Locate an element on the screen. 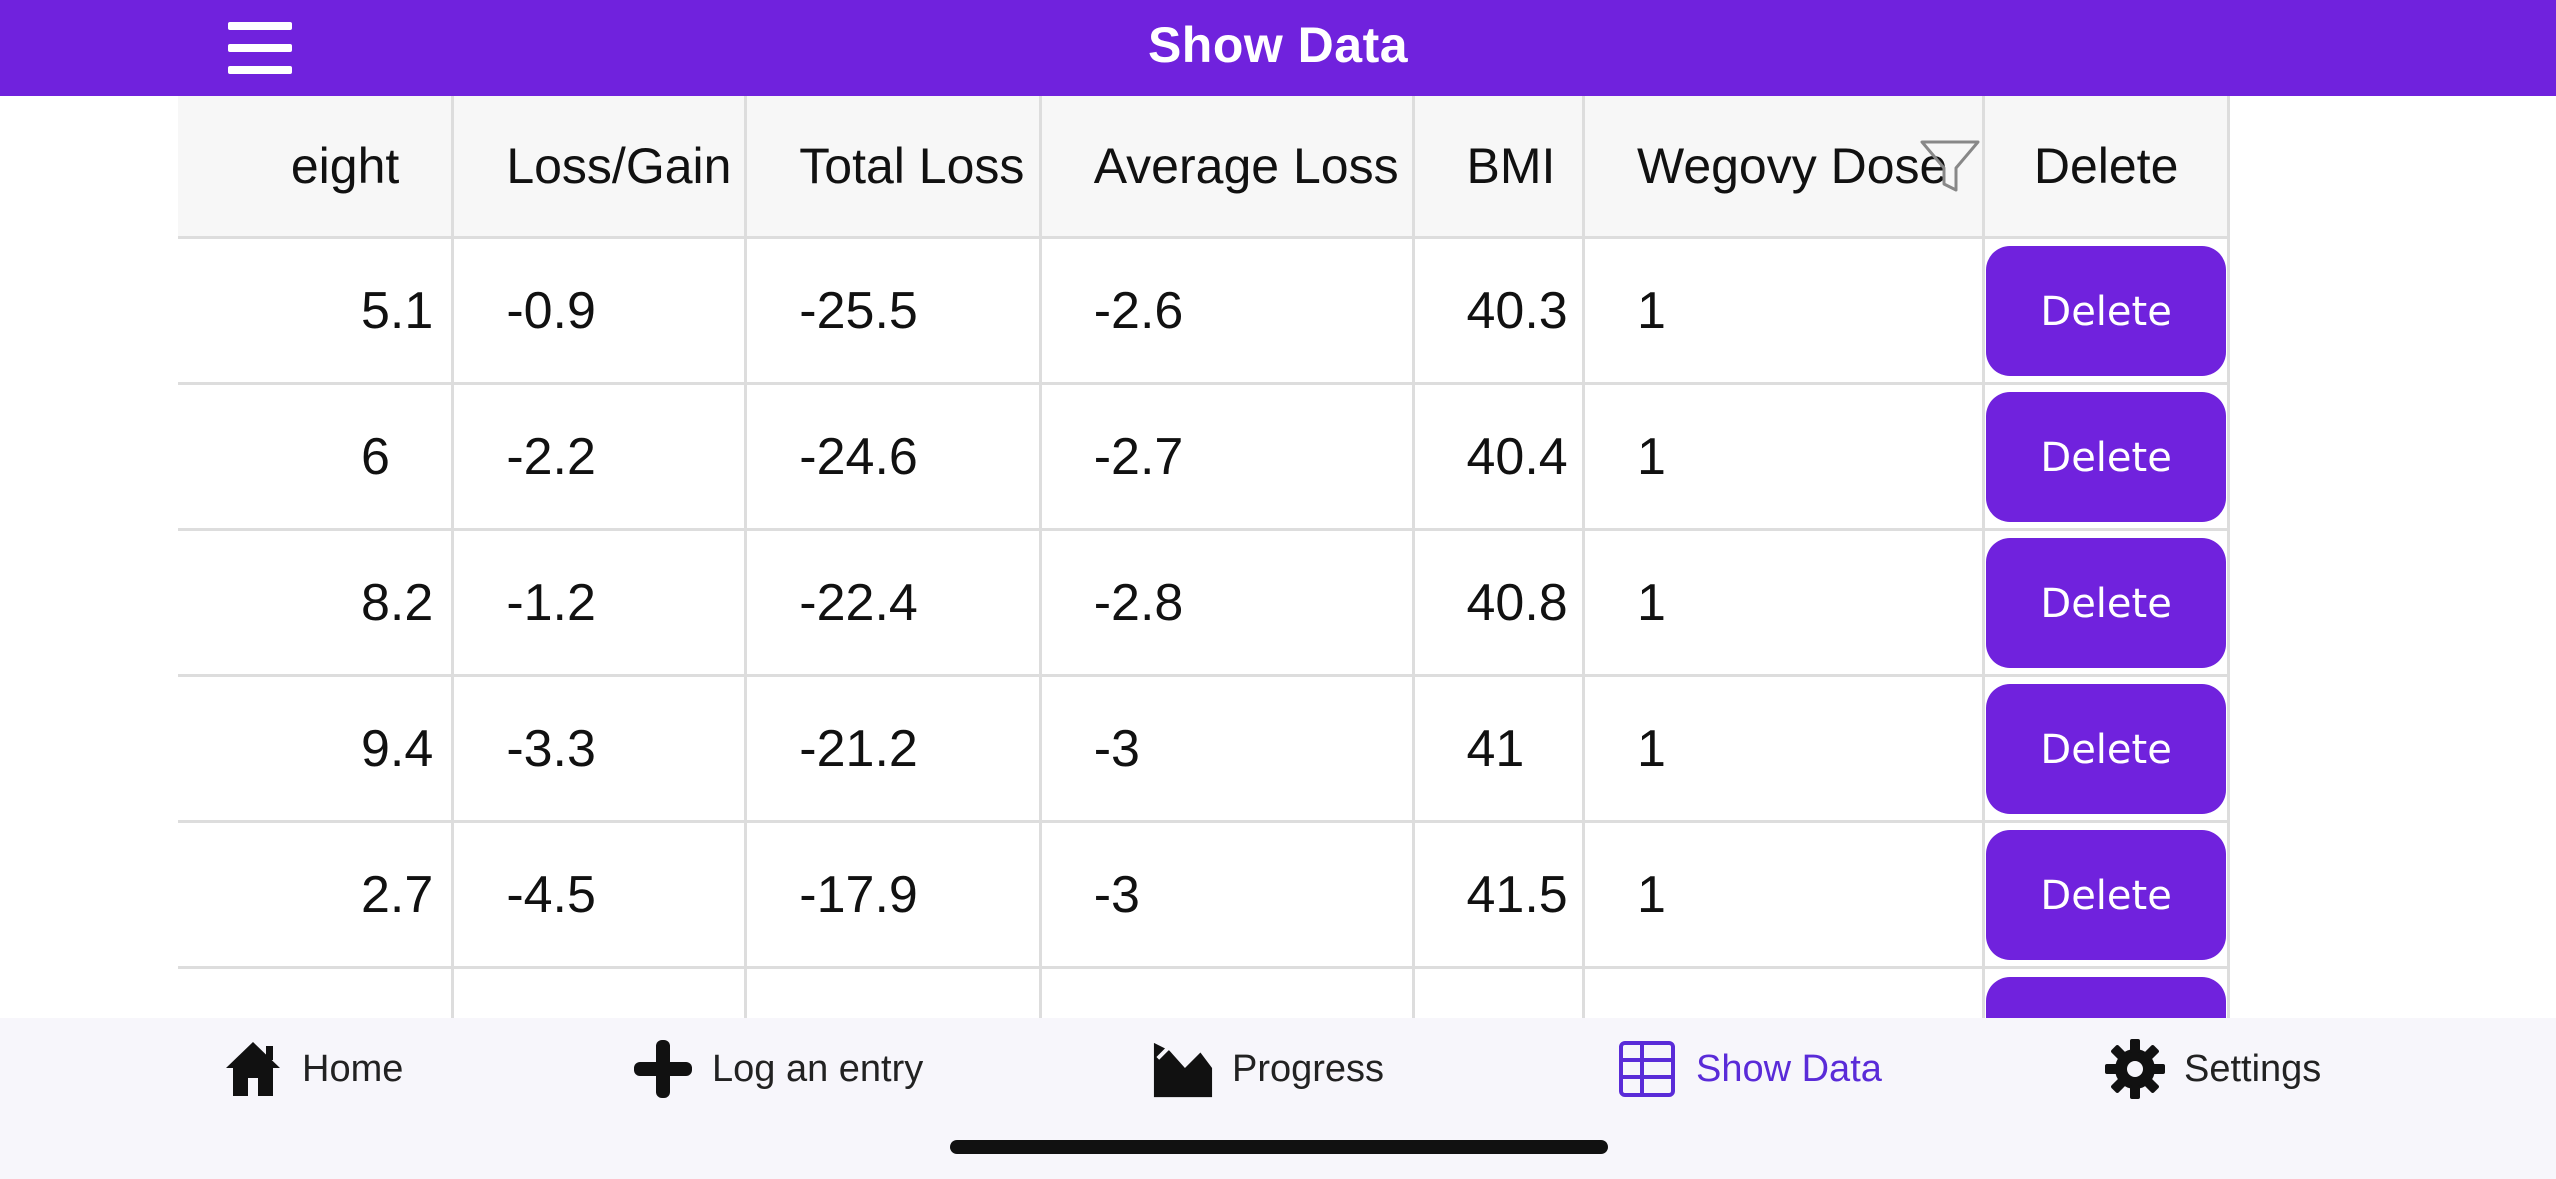 This screenshot has width=2556, height=1179. tab-home-label: Home is located at coordinates (353, 1068).